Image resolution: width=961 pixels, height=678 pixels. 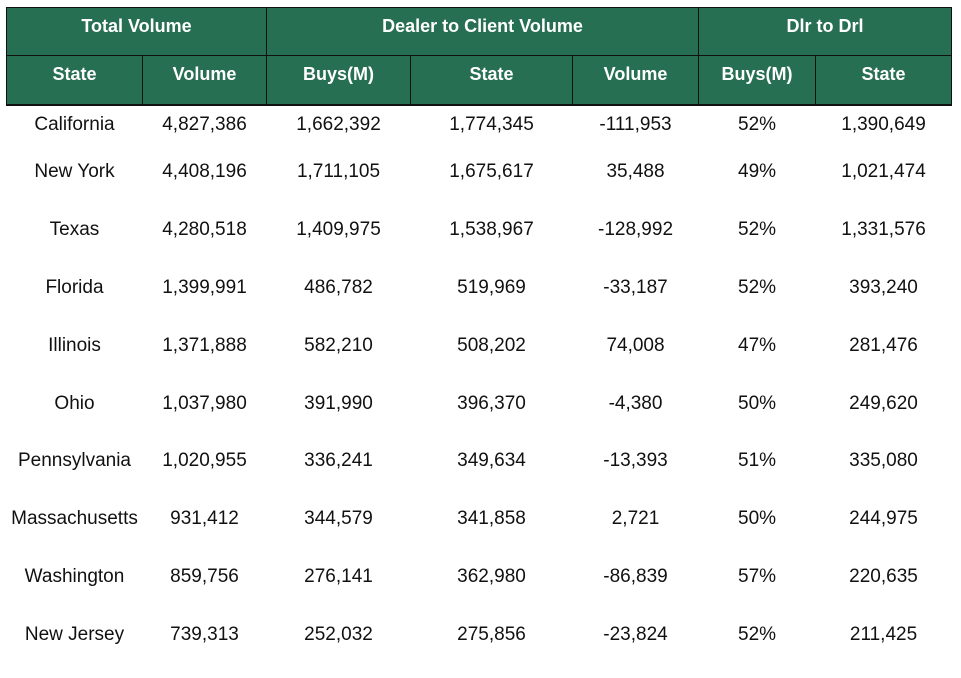 I want to click on table-cell: Washington, so click(x=74, y=576).